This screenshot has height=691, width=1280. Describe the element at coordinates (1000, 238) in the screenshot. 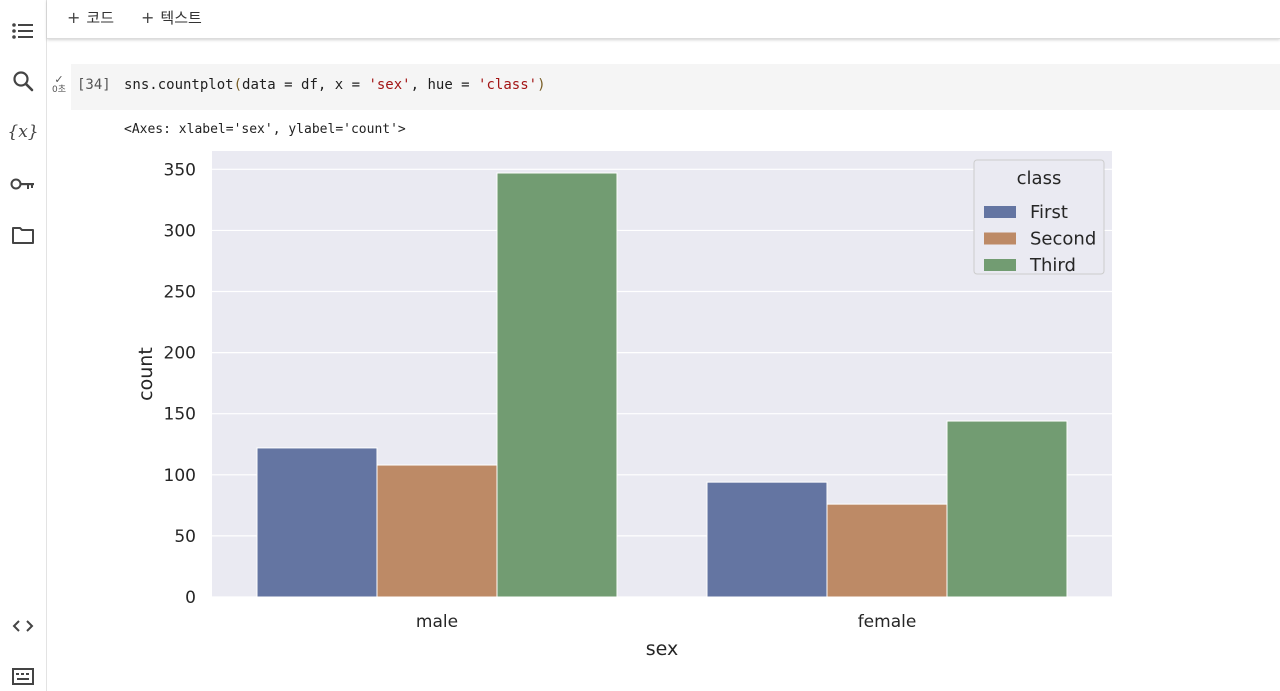

I see `legend-swatch-second` at that location.